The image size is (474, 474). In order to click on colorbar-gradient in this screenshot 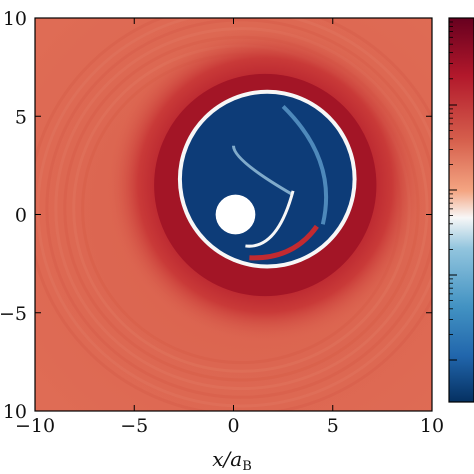, I will do `click(461, 210)`.